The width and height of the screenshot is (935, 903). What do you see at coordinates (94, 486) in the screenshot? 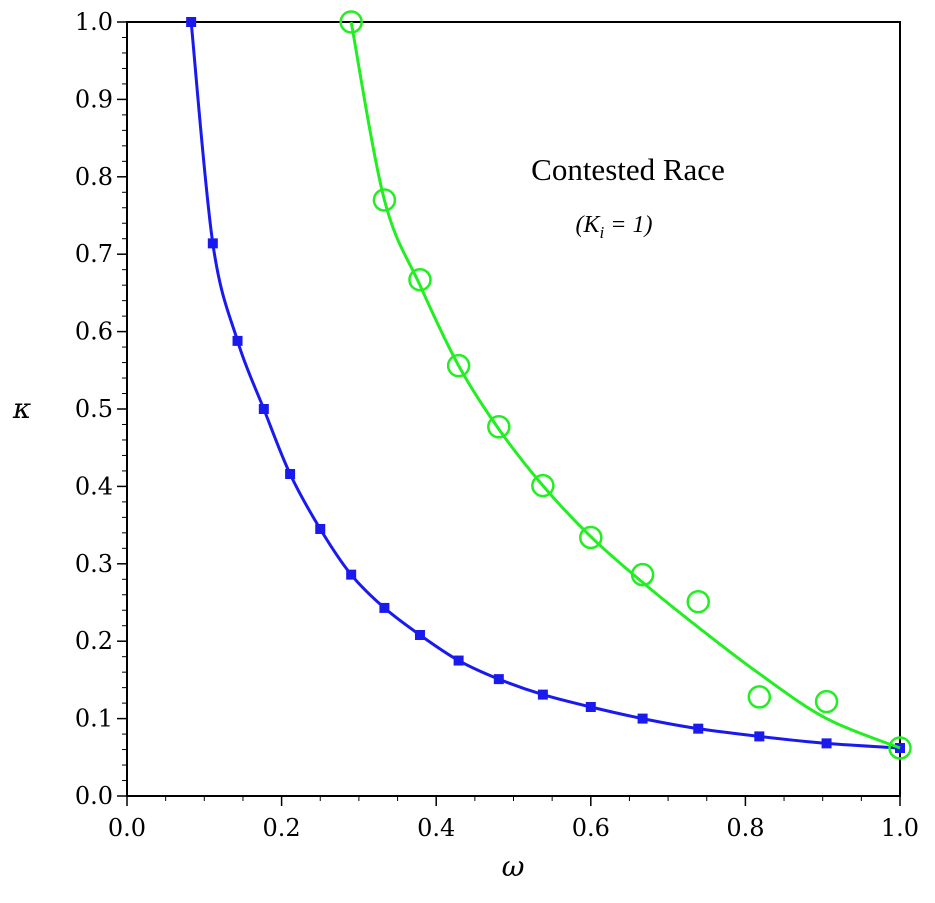
I see `y-tick-label: 0.4` at bounding box center [94, 486].